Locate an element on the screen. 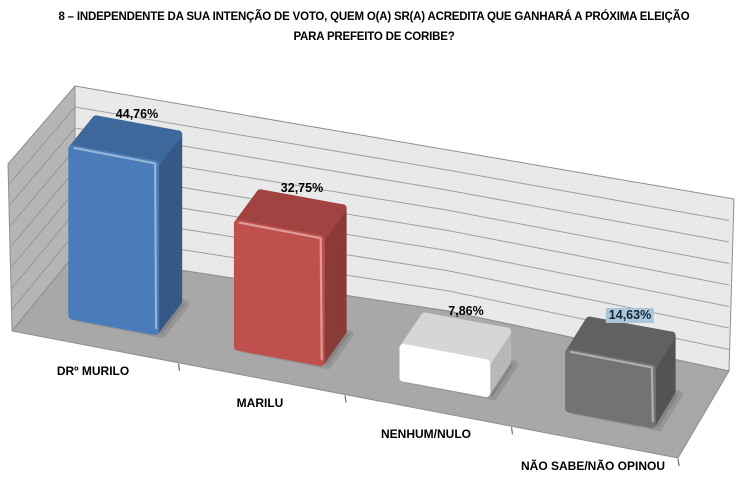 This screenshot has width=748, height=503. category-label-nao-sabe: NÃO SABE/NÃO OPINOU is located at coordinates (593, 466).